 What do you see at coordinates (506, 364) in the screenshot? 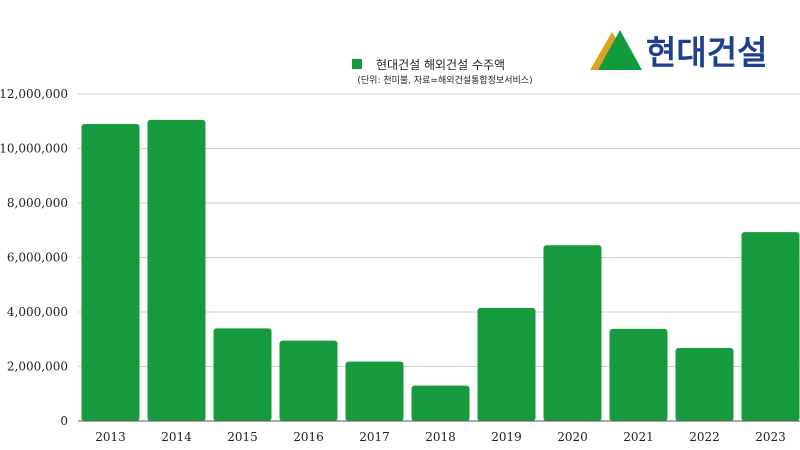
I see `bar-2019` at bounding box center [506, 364].